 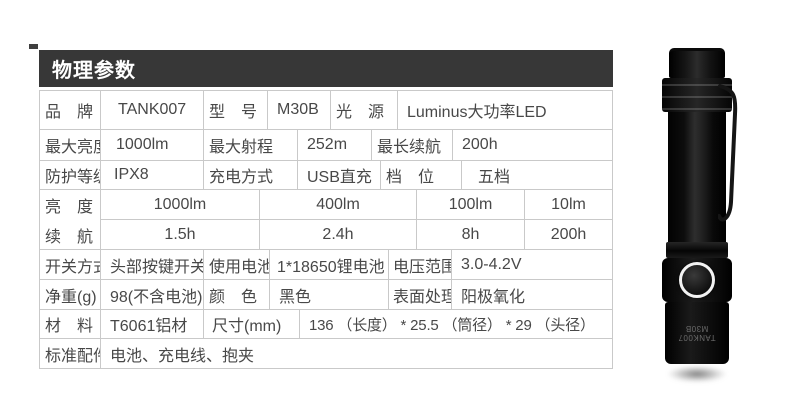 What do you see at coordinates (697, 374) in the screenshot?
I see `flashlight-reflection` at bounding box center [697, 374].